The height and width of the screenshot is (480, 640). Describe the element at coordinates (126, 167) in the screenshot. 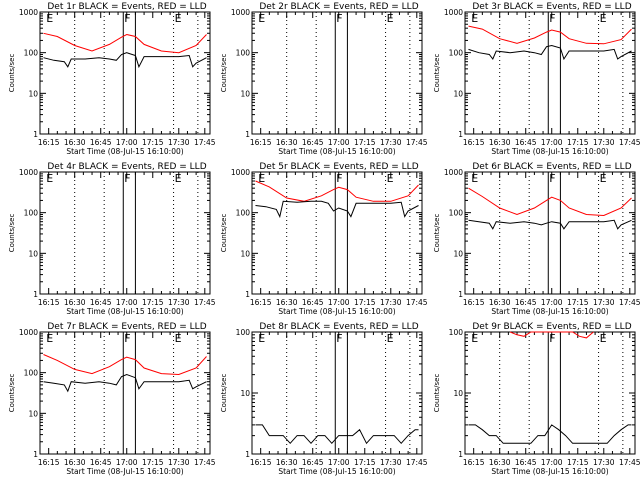

I see `panel-title: Det 4r BLACK = Events, RED = LLD` at that location.